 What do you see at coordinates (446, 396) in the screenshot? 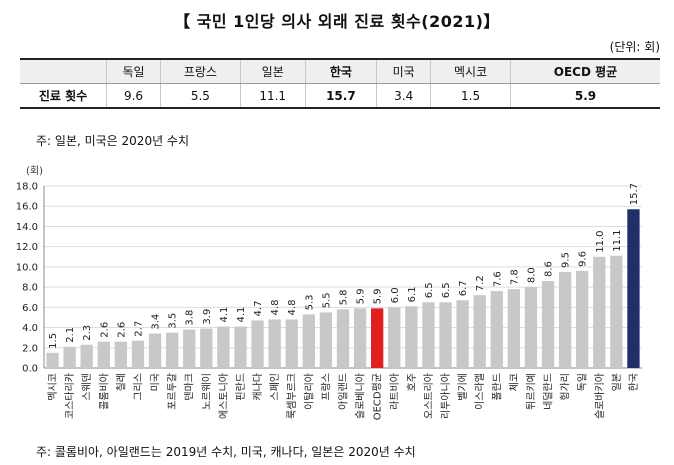
I see `x-tick-label: 리투아니아` at bounding box center [446, 396].